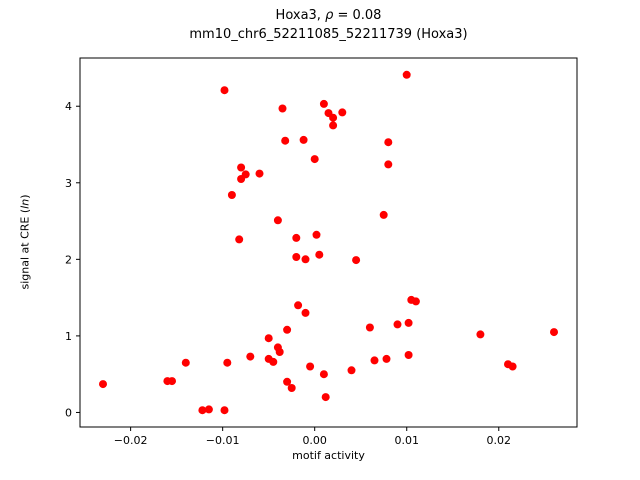 Image resolution: width=640 pixels, height=480 pixels. What do you see at coordinates (68, 106) in the screenshot?
I see `y-tick-label: 4` at bounding box center [68, 106].